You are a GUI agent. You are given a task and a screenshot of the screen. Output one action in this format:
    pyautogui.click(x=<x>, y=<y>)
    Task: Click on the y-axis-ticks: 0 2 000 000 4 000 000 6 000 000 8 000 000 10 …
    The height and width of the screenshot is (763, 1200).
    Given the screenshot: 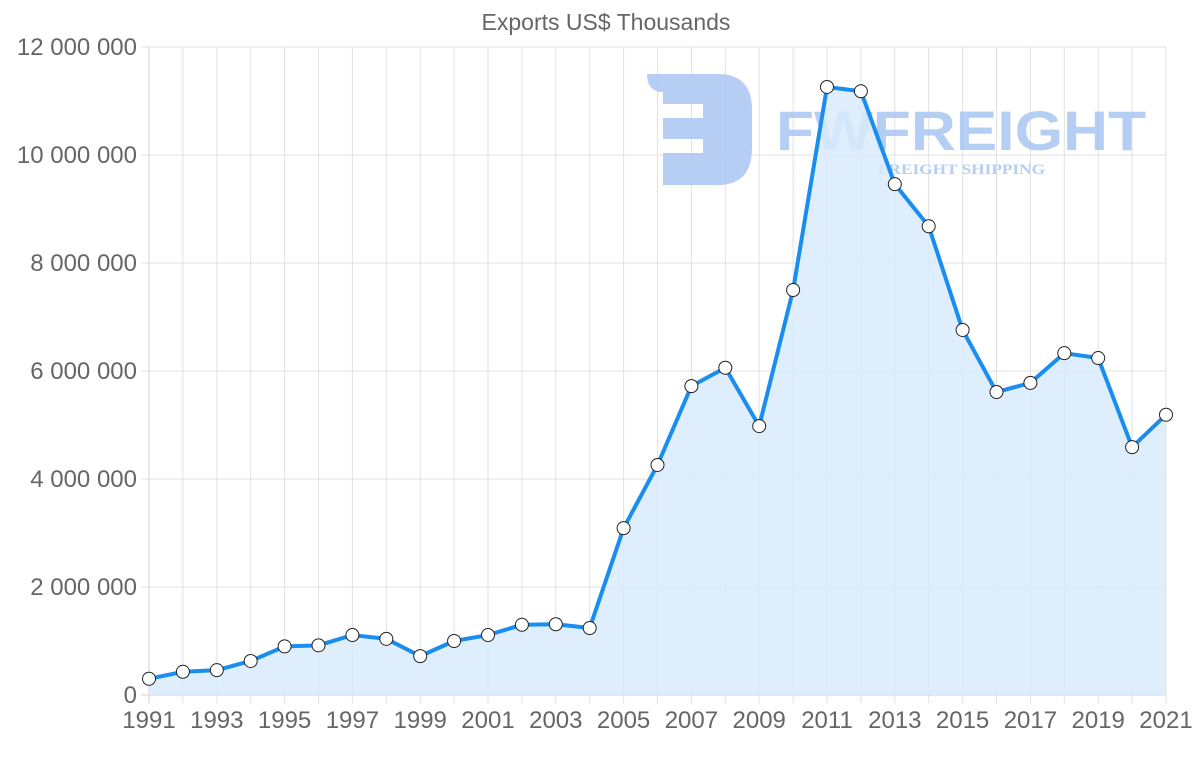 What is the action you would take?
    pyautogui.click(x=77, y=371)
    